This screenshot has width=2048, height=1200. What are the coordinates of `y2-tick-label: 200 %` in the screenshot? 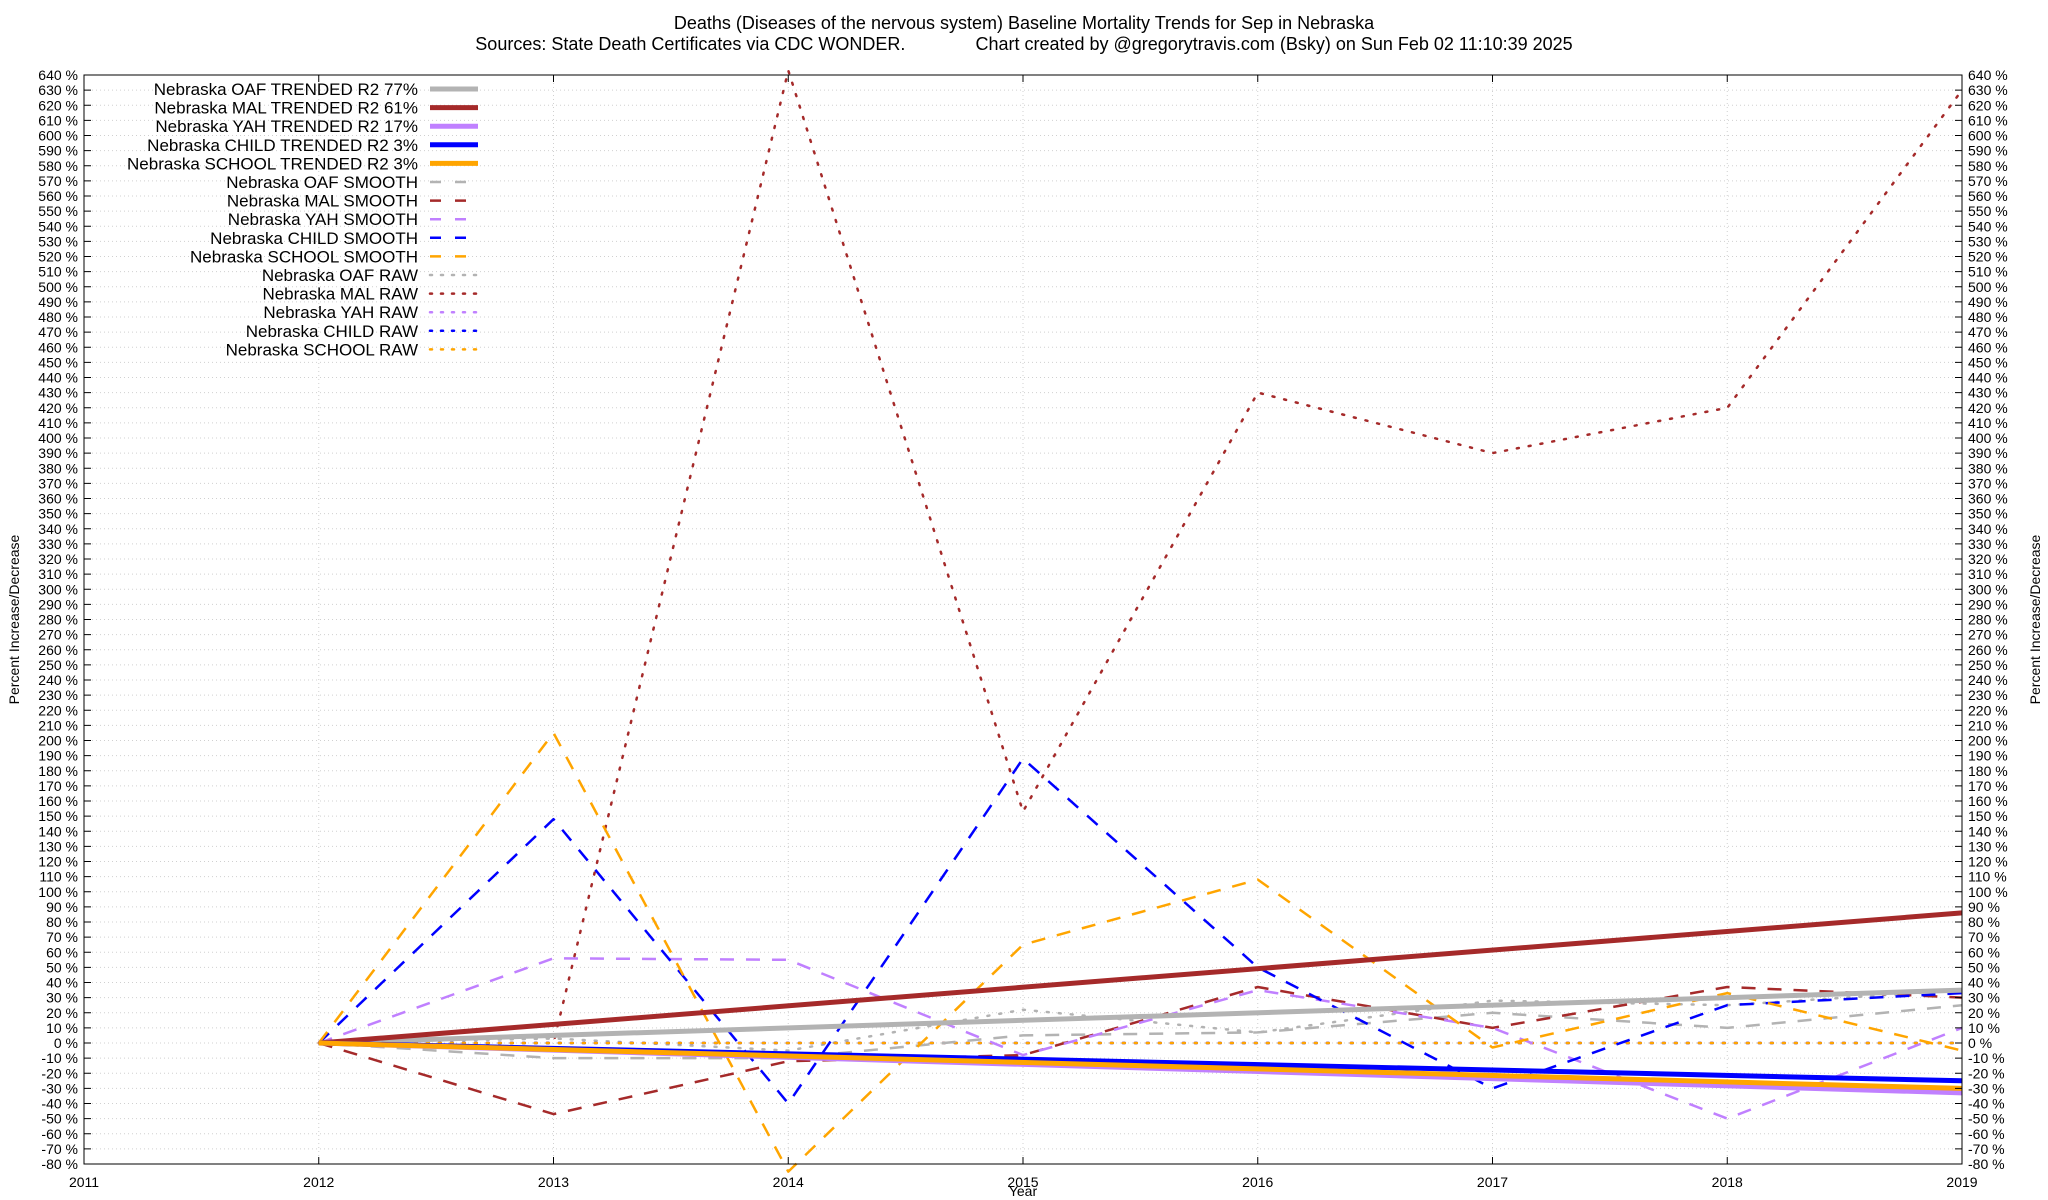 It's located at (1988, 741).